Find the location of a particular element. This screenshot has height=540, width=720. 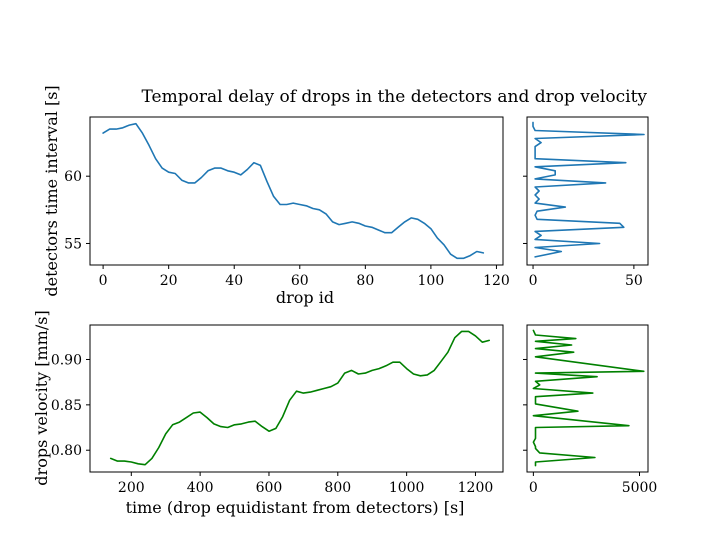

velocity-x-tick-label: 800 is located at coordinates (337, 488).